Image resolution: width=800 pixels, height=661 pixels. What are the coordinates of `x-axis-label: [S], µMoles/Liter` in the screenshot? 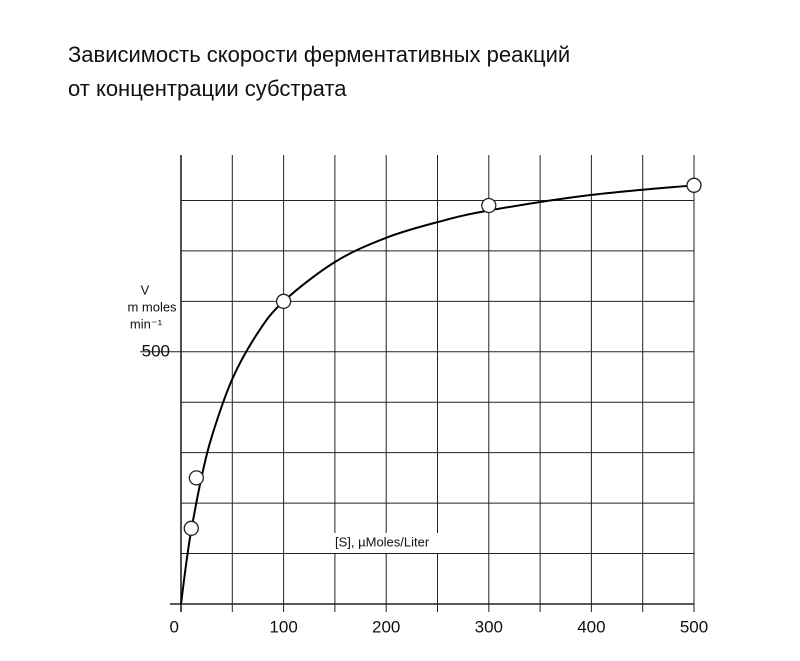 It's located at (382, 541).